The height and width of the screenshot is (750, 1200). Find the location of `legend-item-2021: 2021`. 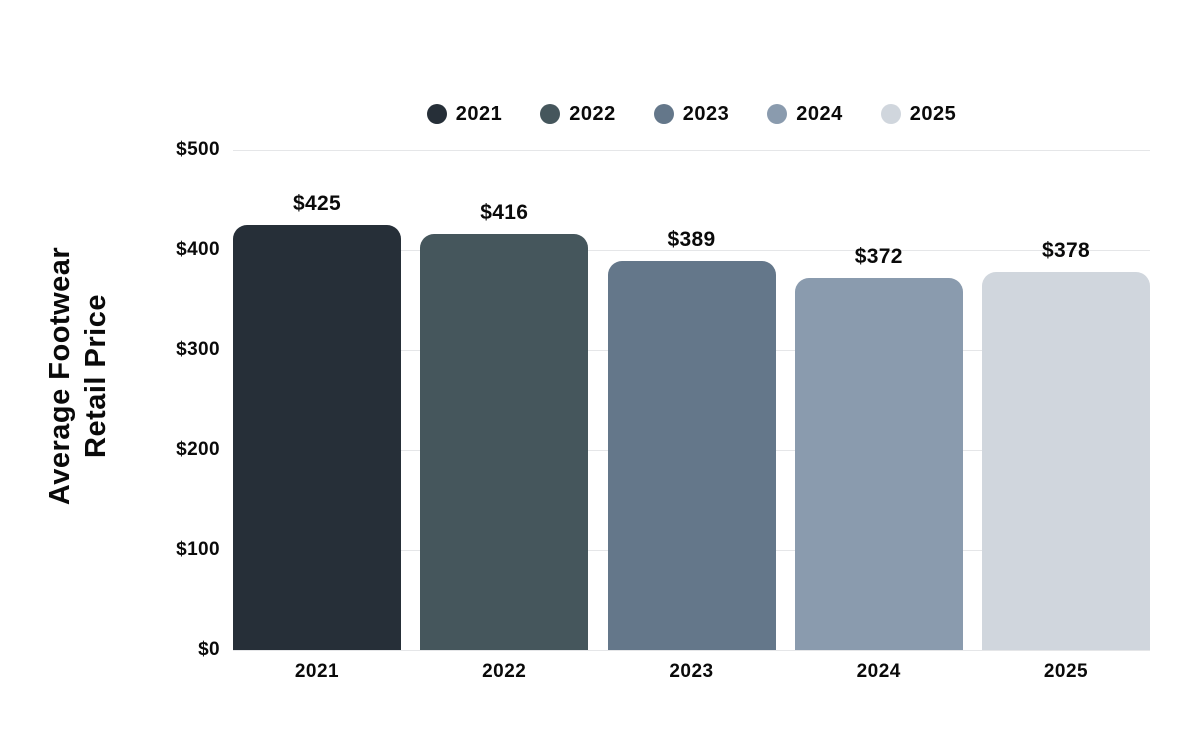

legend-item-2021: 2021 is located at coordinates (464, 114).